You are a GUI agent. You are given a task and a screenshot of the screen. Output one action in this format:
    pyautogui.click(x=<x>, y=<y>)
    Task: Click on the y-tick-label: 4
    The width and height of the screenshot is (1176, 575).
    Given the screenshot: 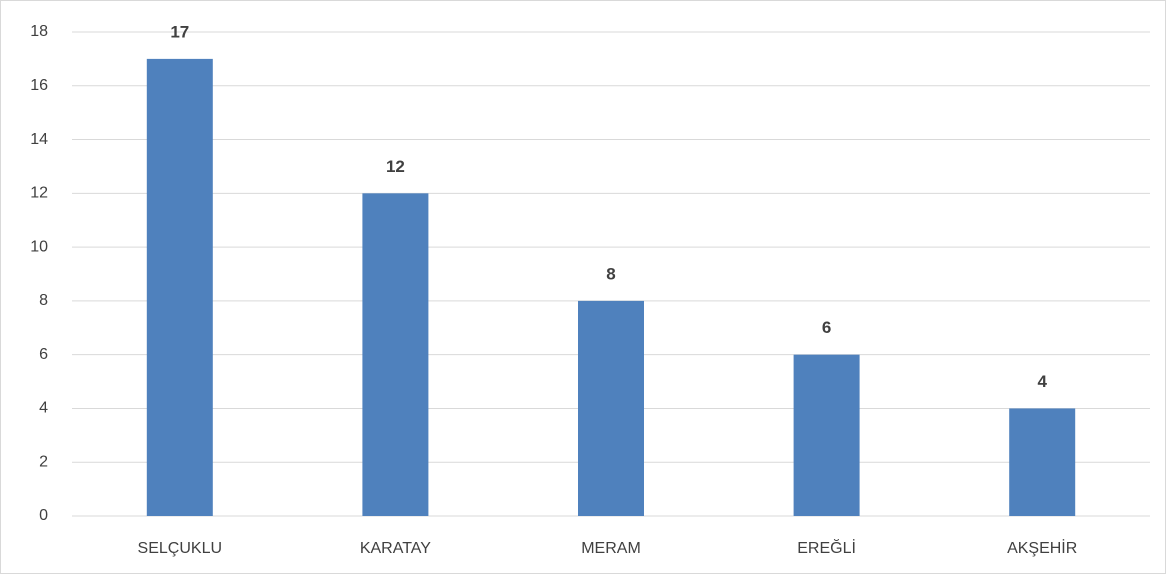 What is the action you would take?
    pyautogui.click(x=43, y=408)
    